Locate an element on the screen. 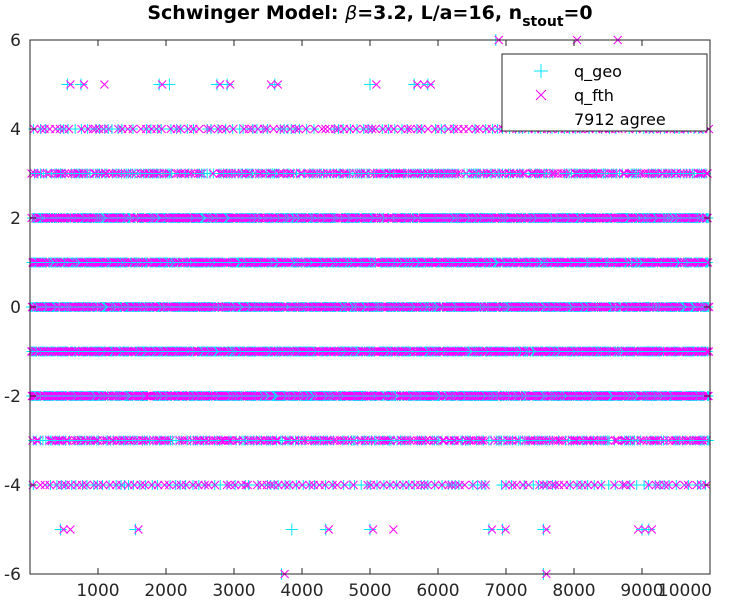 The width and height of the screenshot is (741, 609). title-subscript: stout is located at coordinates (543, 22).